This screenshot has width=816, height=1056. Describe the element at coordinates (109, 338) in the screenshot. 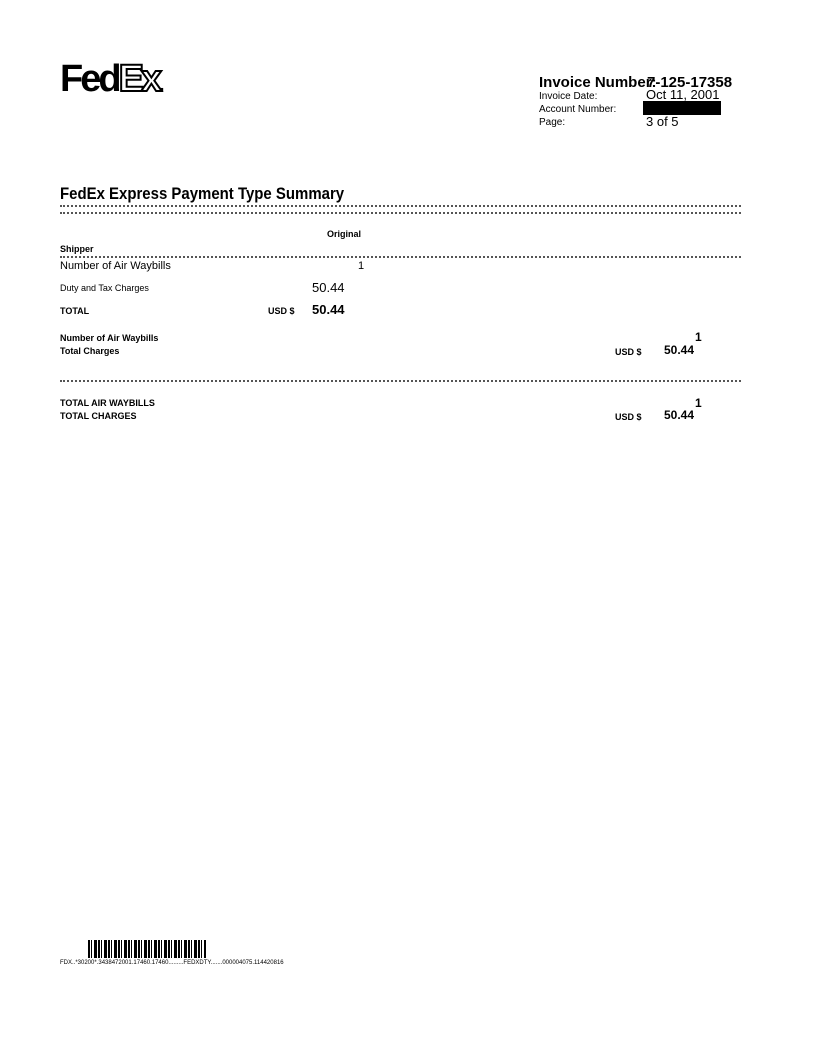

I see `subtotal-waybills-label: Number of Air Waybills` at that location.